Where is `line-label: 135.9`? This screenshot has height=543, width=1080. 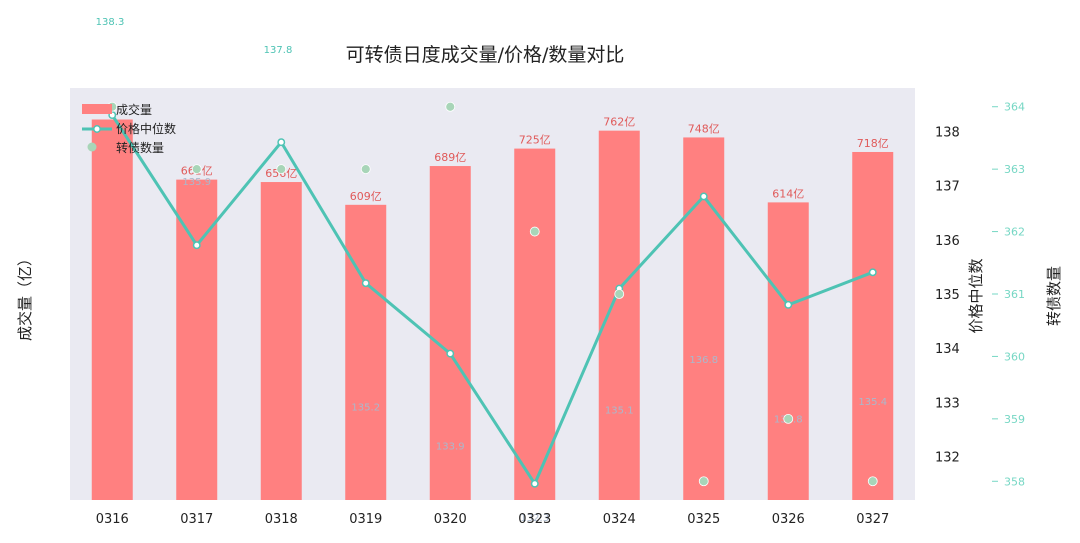 line-label: 135.9 is located at coordinates (196, 182).